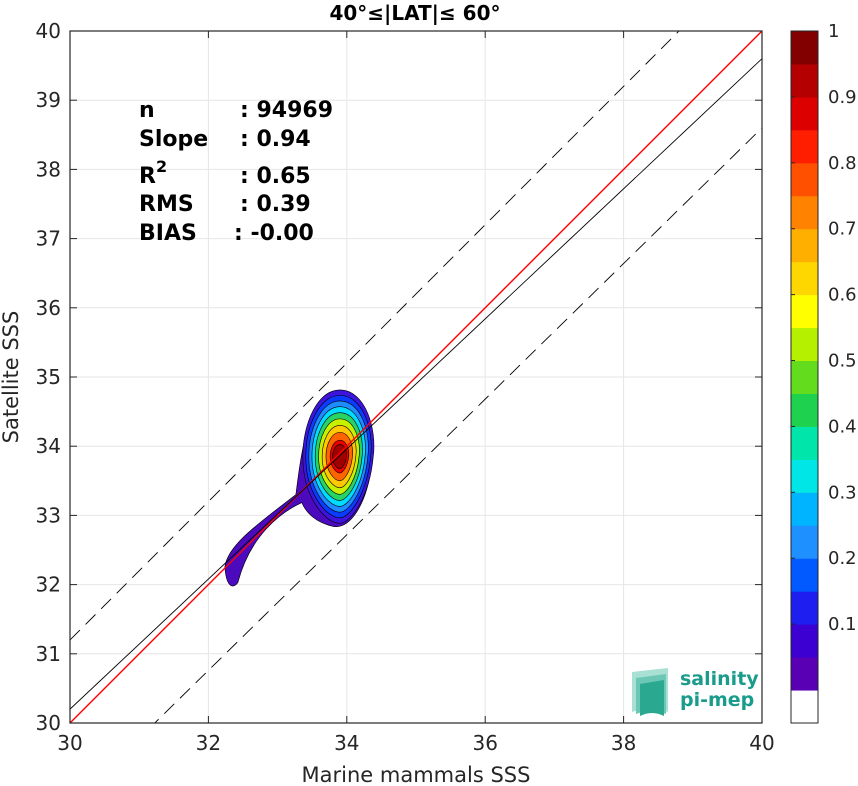 This screenshot has width=858, height=786. Describe the element at coordinates (161, 166) in the screenshot. I see `stat-r2-sup: 2` at that location.